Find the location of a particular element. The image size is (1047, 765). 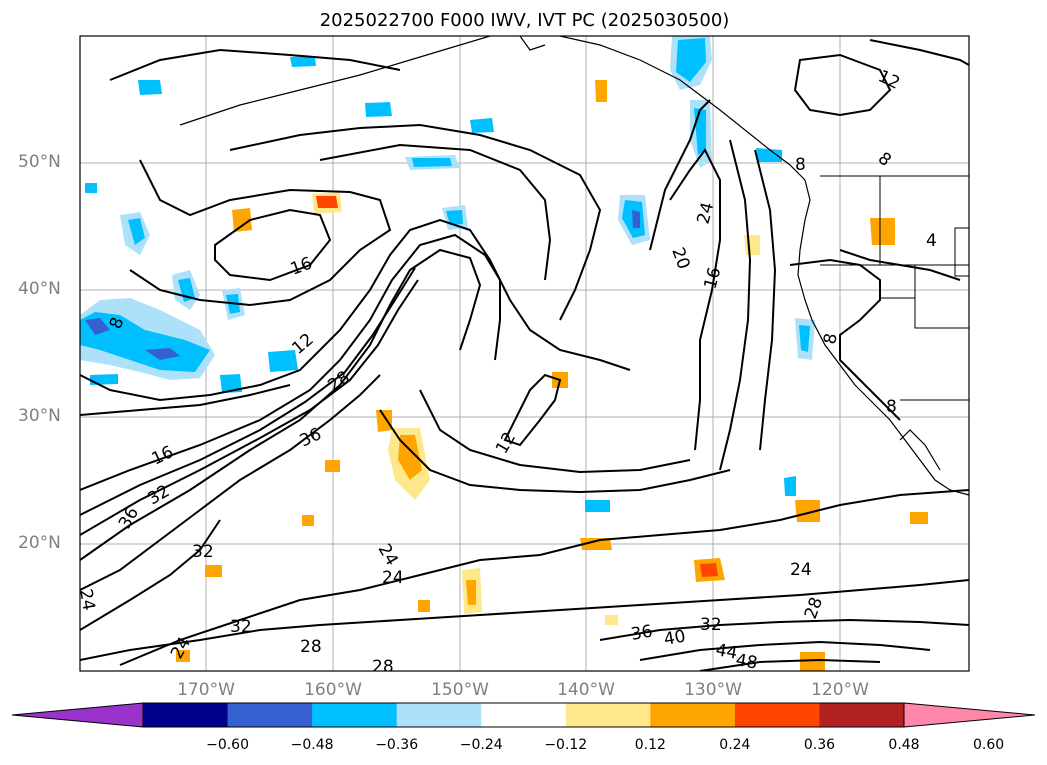

colorbar-tick-label: −0.60 is located at coordinates (227, 745).